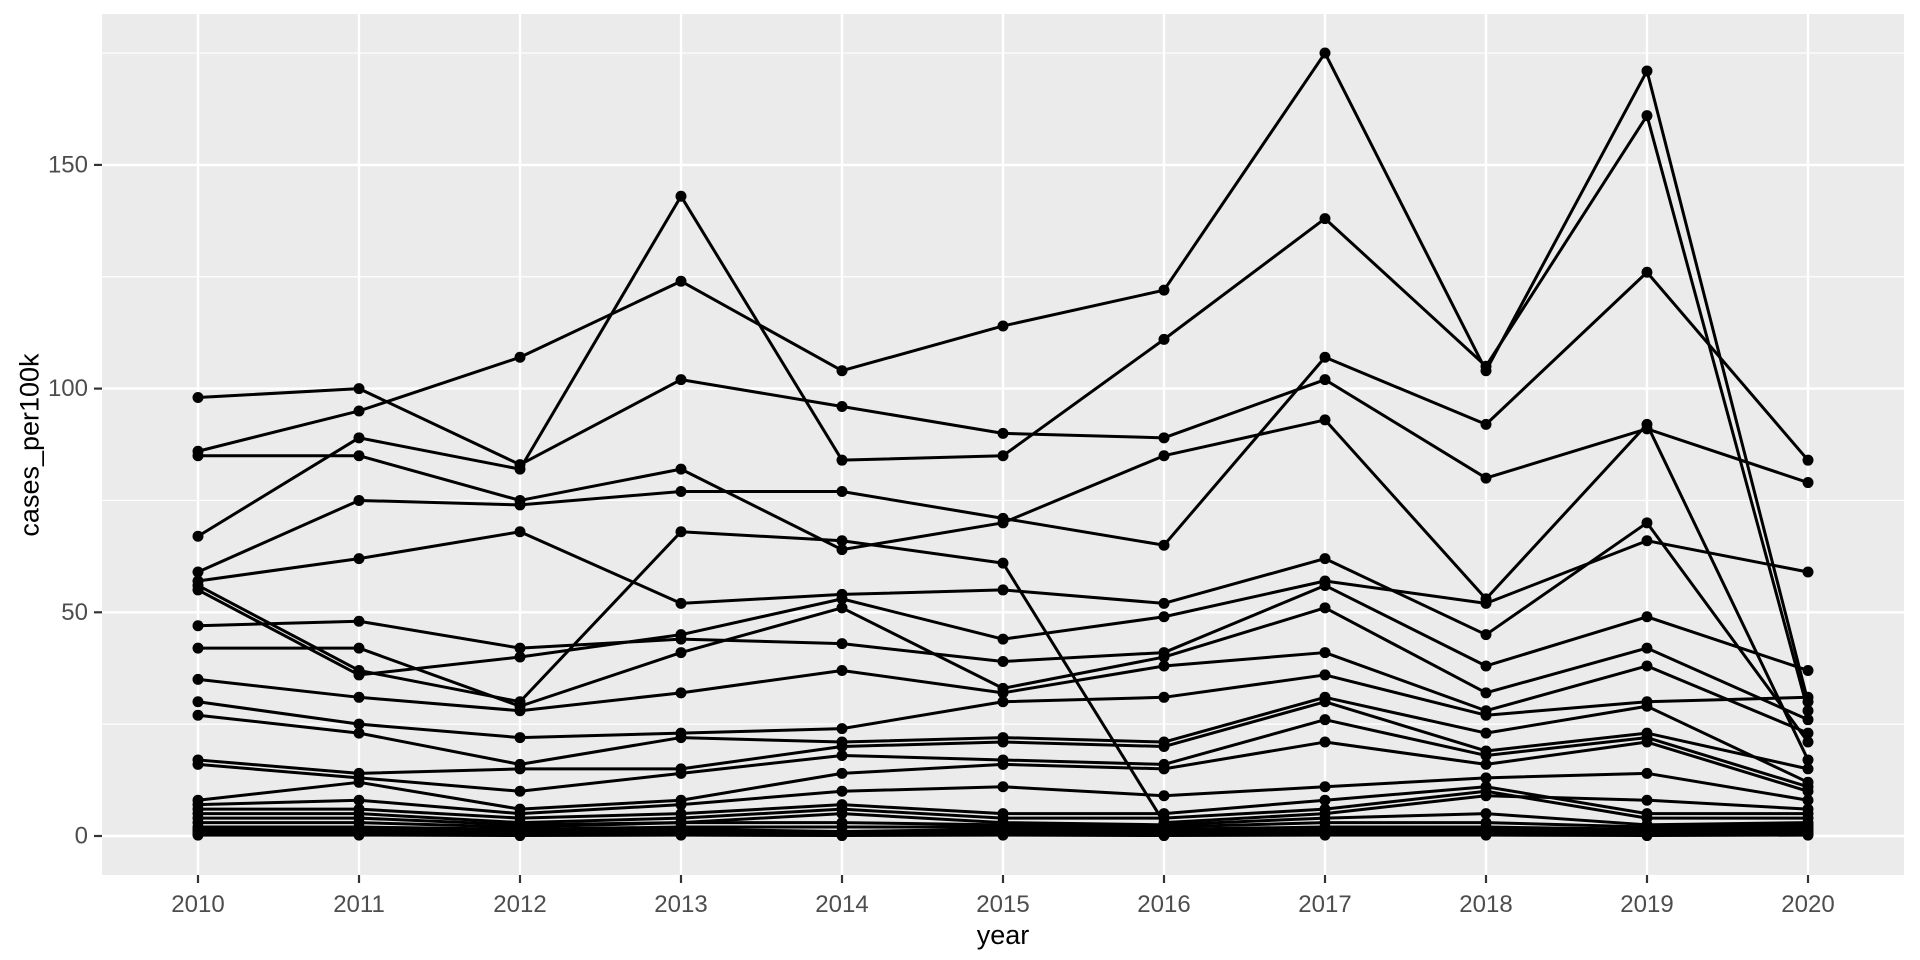 The width and height of the screenshot is (1920, 960). Describe the element at coordinates (68, 388) in the screenshot. I see `y-tick-label: 100` at that location.